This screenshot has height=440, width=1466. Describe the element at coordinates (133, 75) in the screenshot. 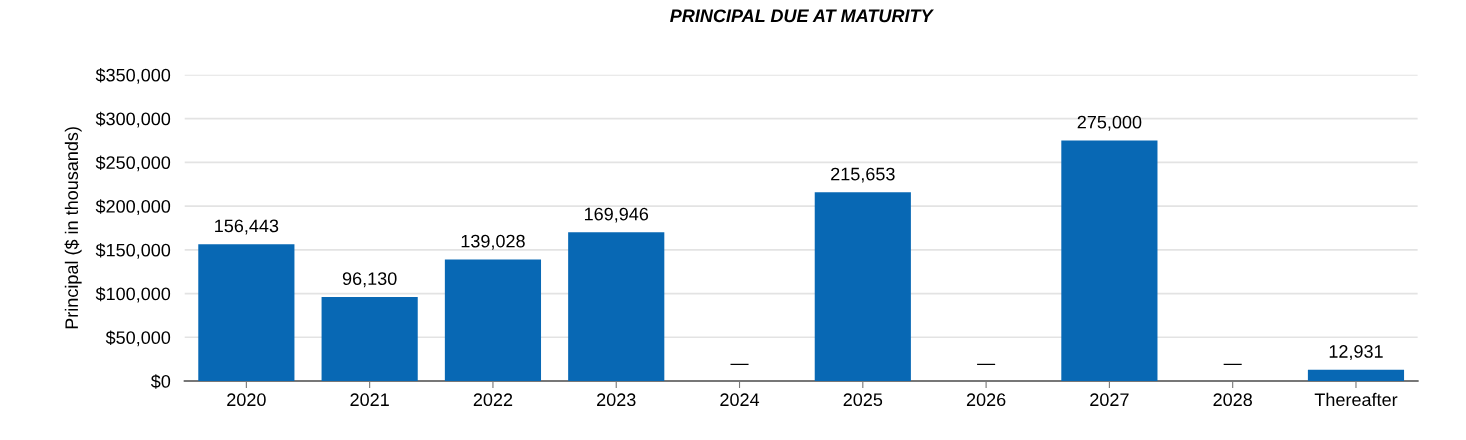

I see `y-tick-label: $350,000` at that location.